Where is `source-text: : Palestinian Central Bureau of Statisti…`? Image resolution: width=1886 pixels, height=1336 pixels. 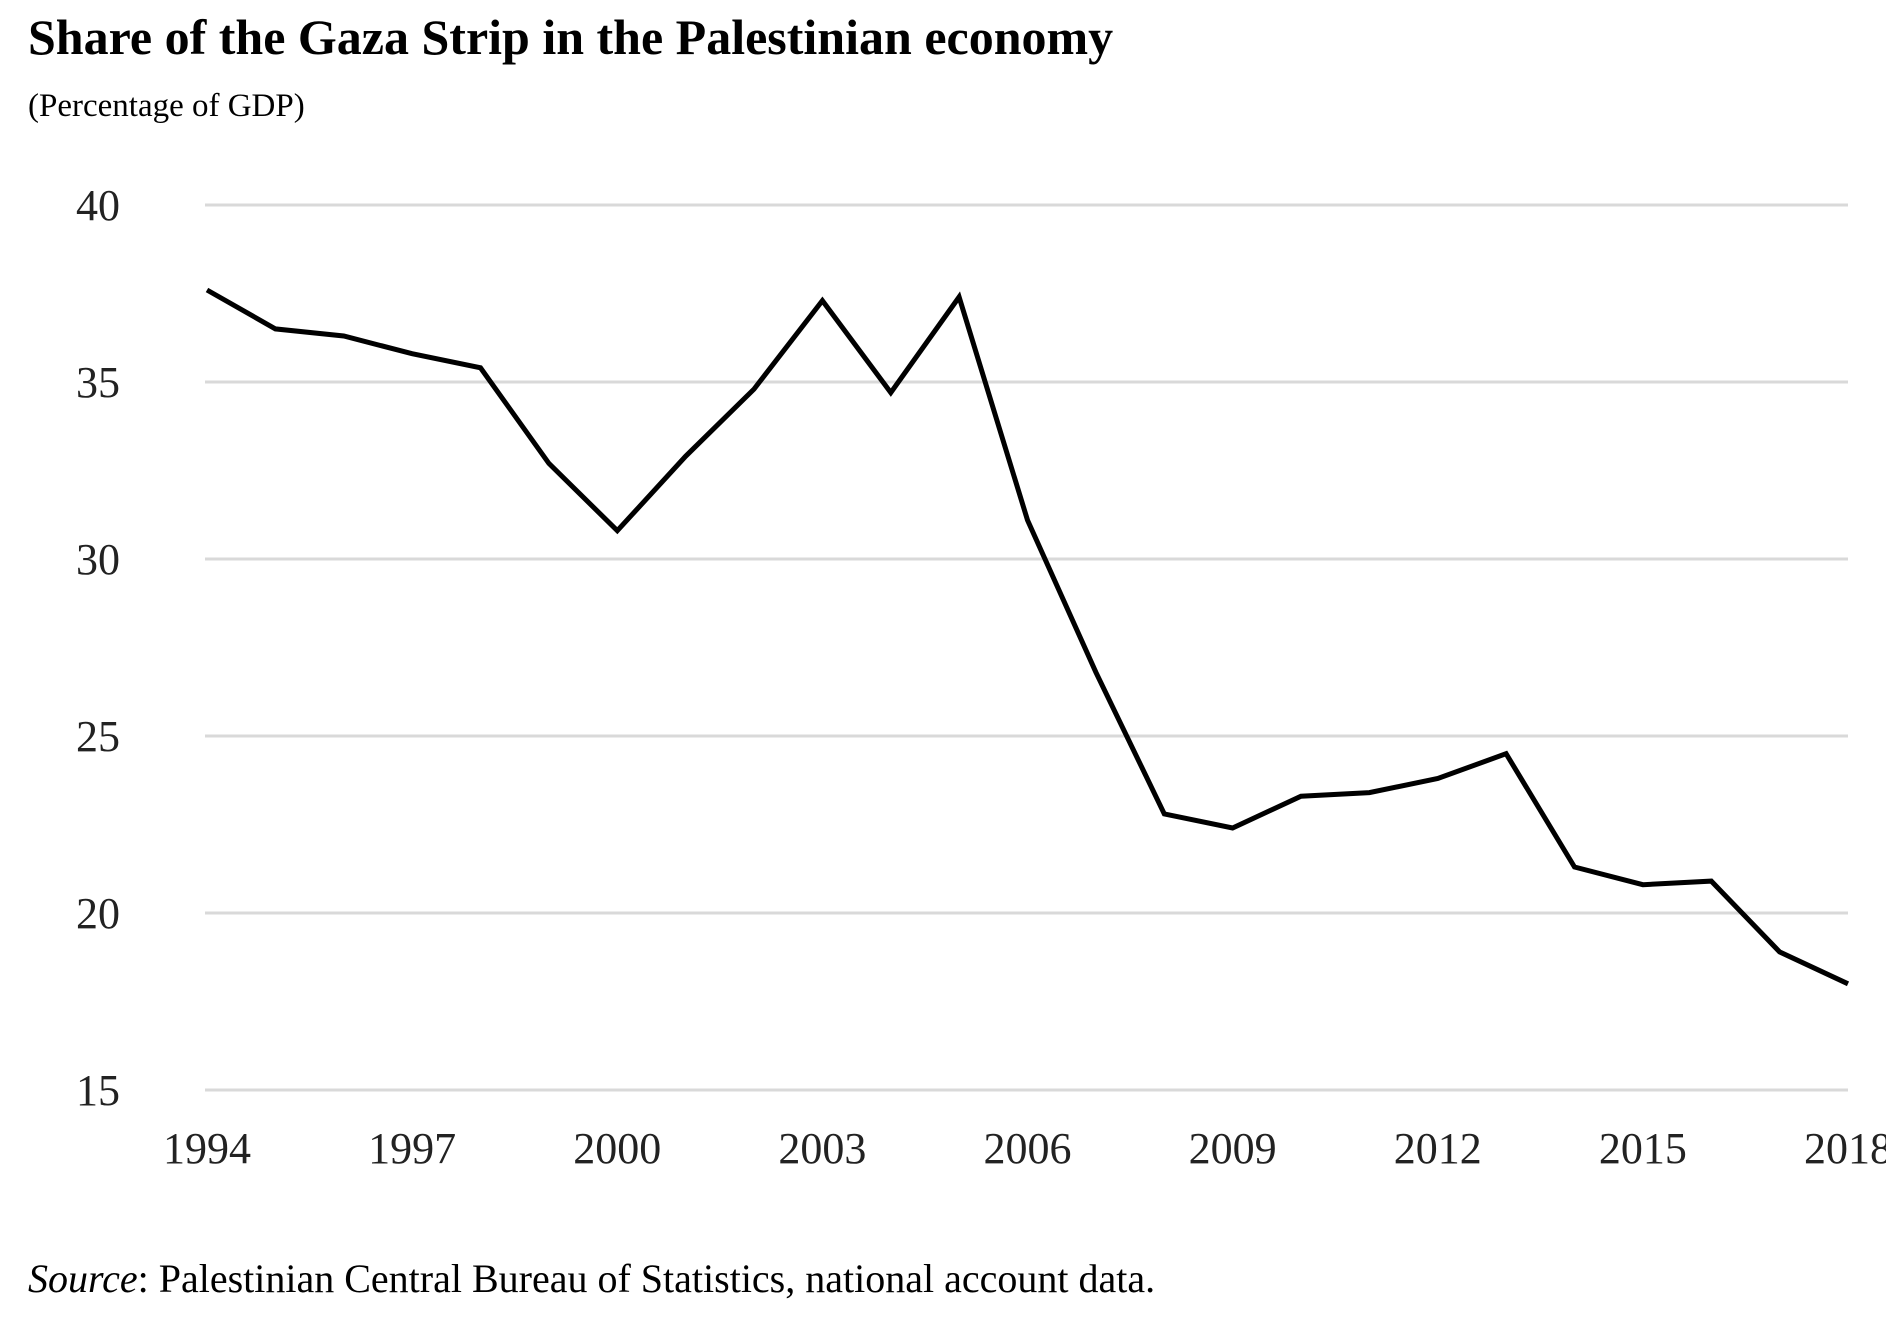 source-text: : Palestinian Central Bureau of Statisti… is located at coordinates (646, 1278).